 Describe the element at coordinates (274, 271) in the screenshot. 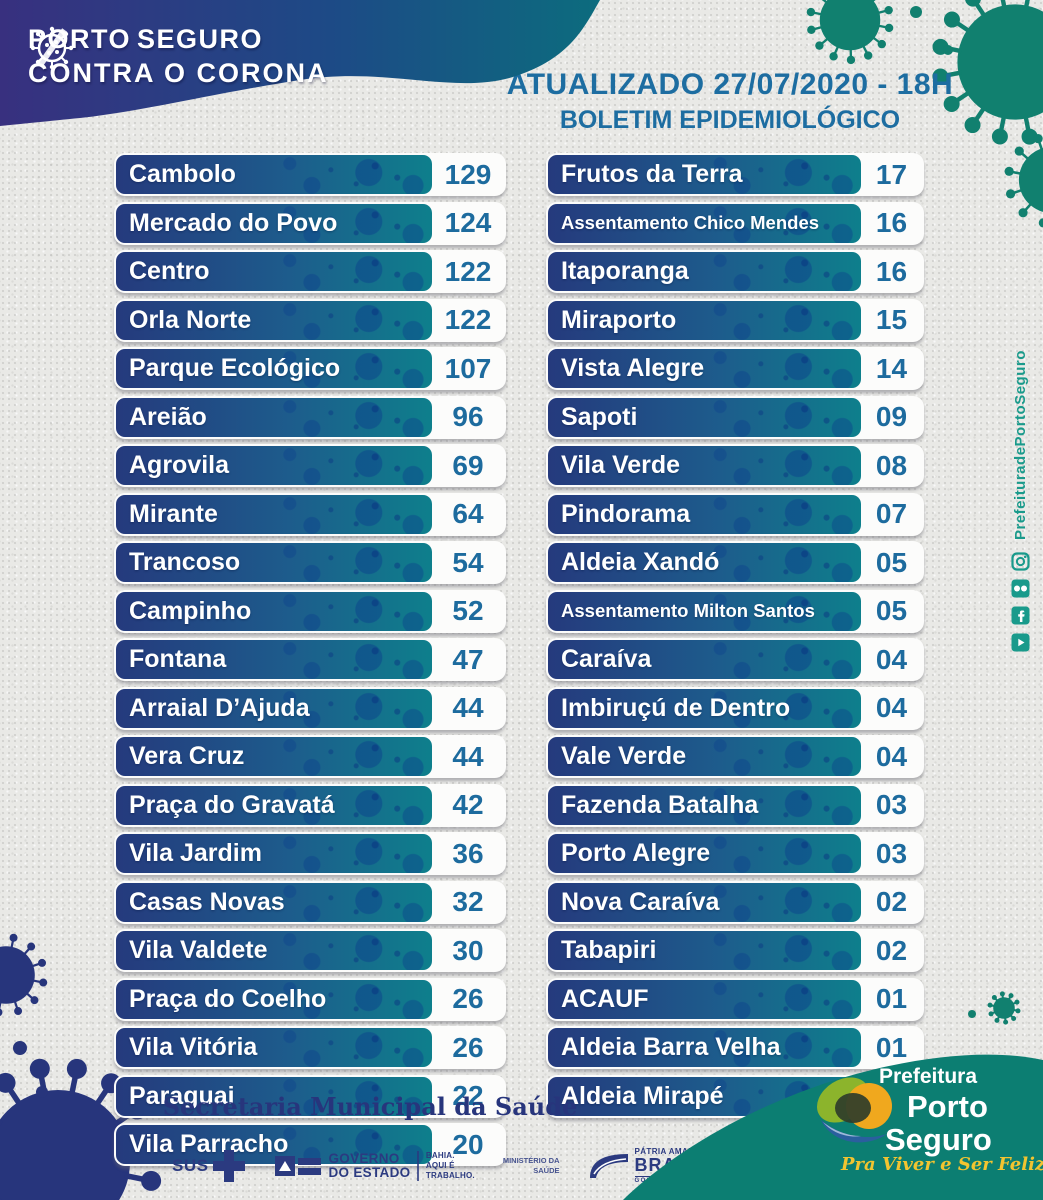

I see `case-bar: Centro` at that location.